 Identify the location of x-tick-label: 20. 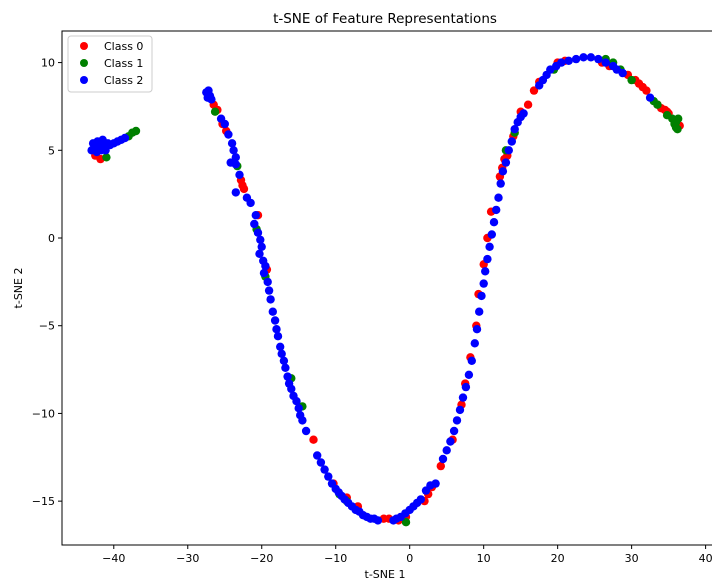
(558, 558).